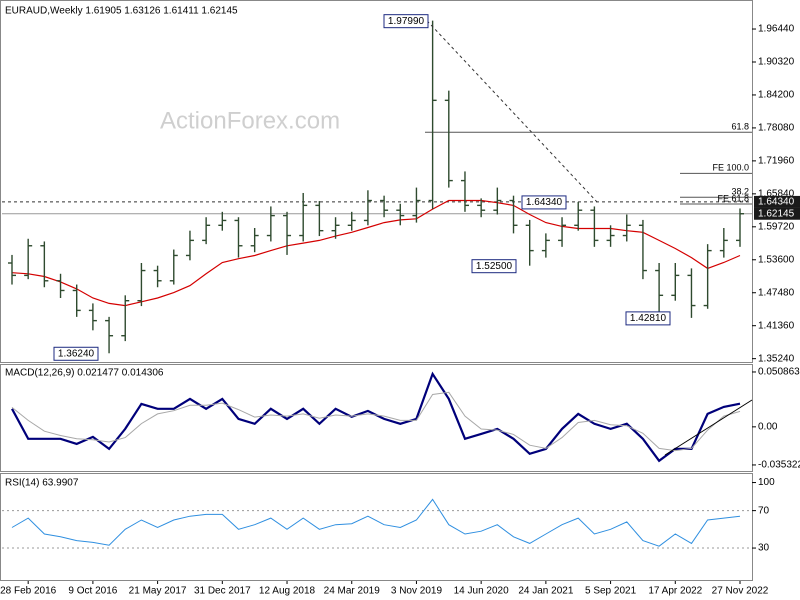 This screenshot has width=800, height=600. I want to click on rsi-title: RSI(14) 63.9907, so click(42, 483).